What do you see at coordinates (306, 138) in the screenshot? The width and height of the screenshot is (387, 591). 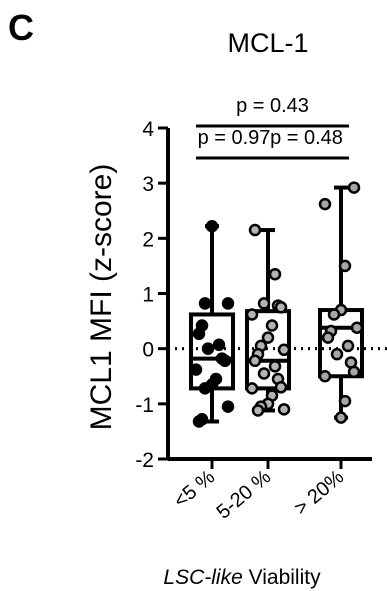 I see `comparison-p-value: p = 0.48` at bounding box center [306, 138].